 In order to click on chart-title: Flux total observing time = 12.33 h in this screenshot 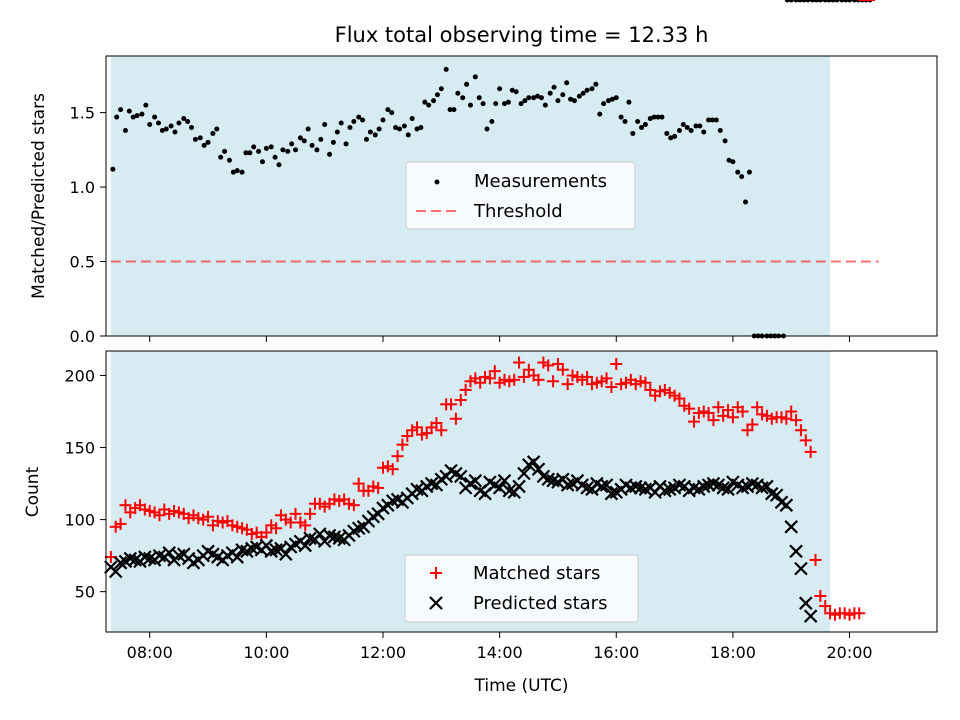, I will do `click(522, 35)`.